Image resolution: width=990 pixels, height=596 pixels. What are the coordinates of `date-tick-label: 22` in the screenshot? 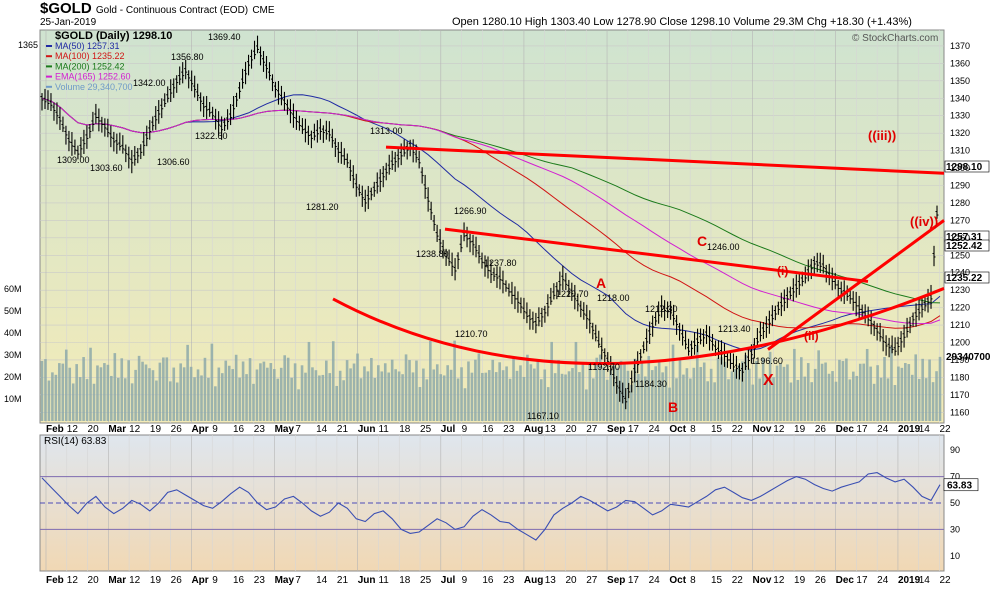 It's located at (946, 429).